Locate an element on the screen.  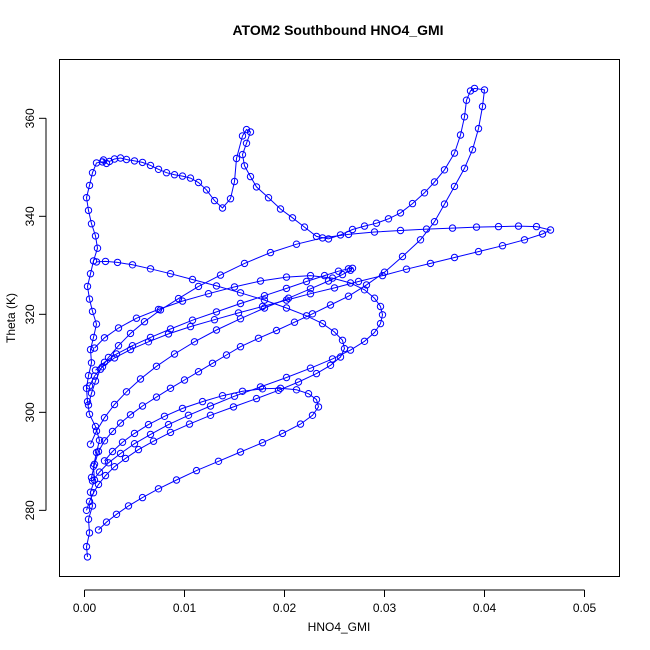
x-tick-label: 0.01 is located at coordinates (185, 608).